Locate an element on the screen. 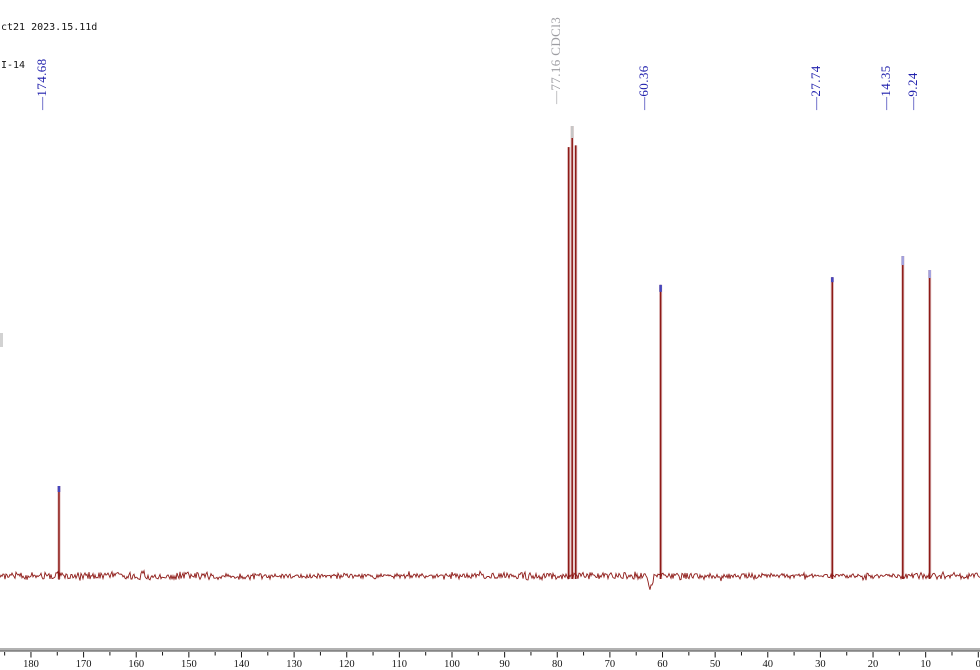  metadata-line-2: I-14 is located at coordinates (13, 65).